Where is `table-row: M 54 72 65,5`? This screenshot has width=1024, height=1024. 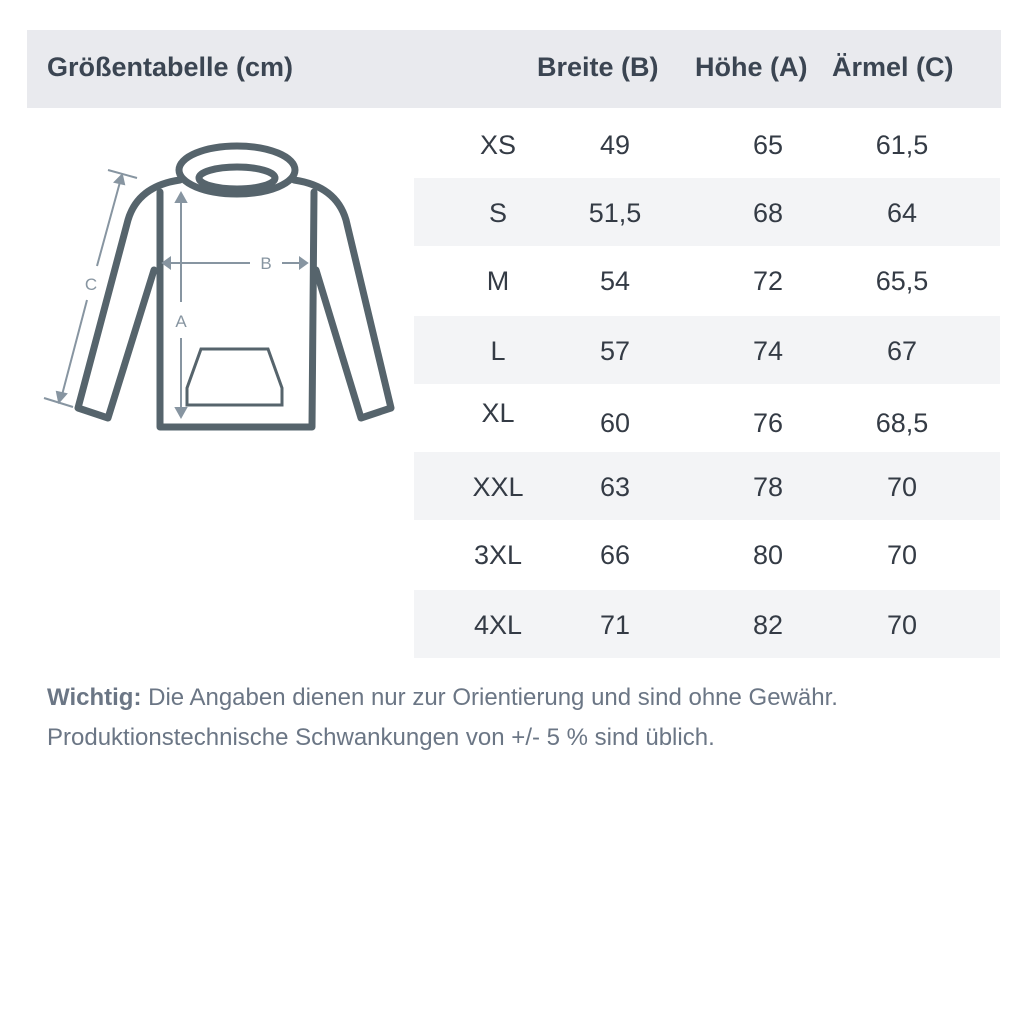
table-row: M 54 72 65,5 is located at coordinates (707, 280).